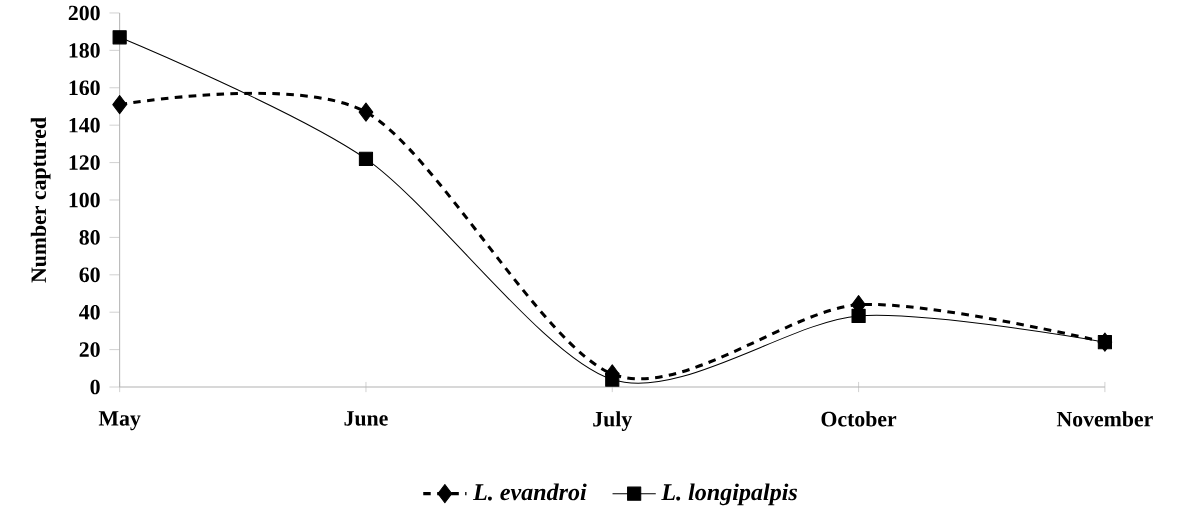  I want to click on y-tick-label: 60, so click(89, 275).